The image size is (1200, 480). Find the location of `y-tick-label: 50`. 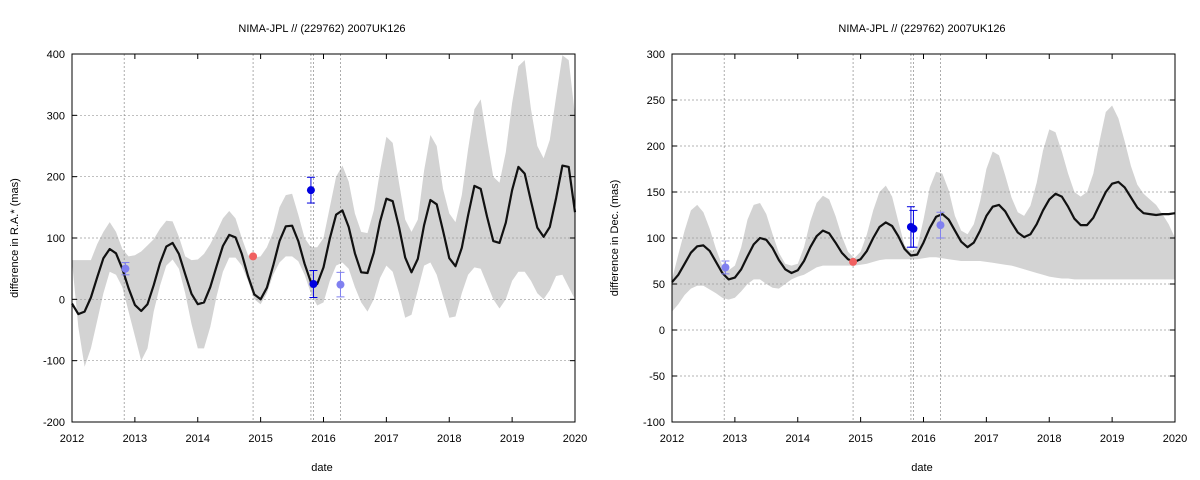

y-tick-label: 50 is located at coordinates (659, 285).